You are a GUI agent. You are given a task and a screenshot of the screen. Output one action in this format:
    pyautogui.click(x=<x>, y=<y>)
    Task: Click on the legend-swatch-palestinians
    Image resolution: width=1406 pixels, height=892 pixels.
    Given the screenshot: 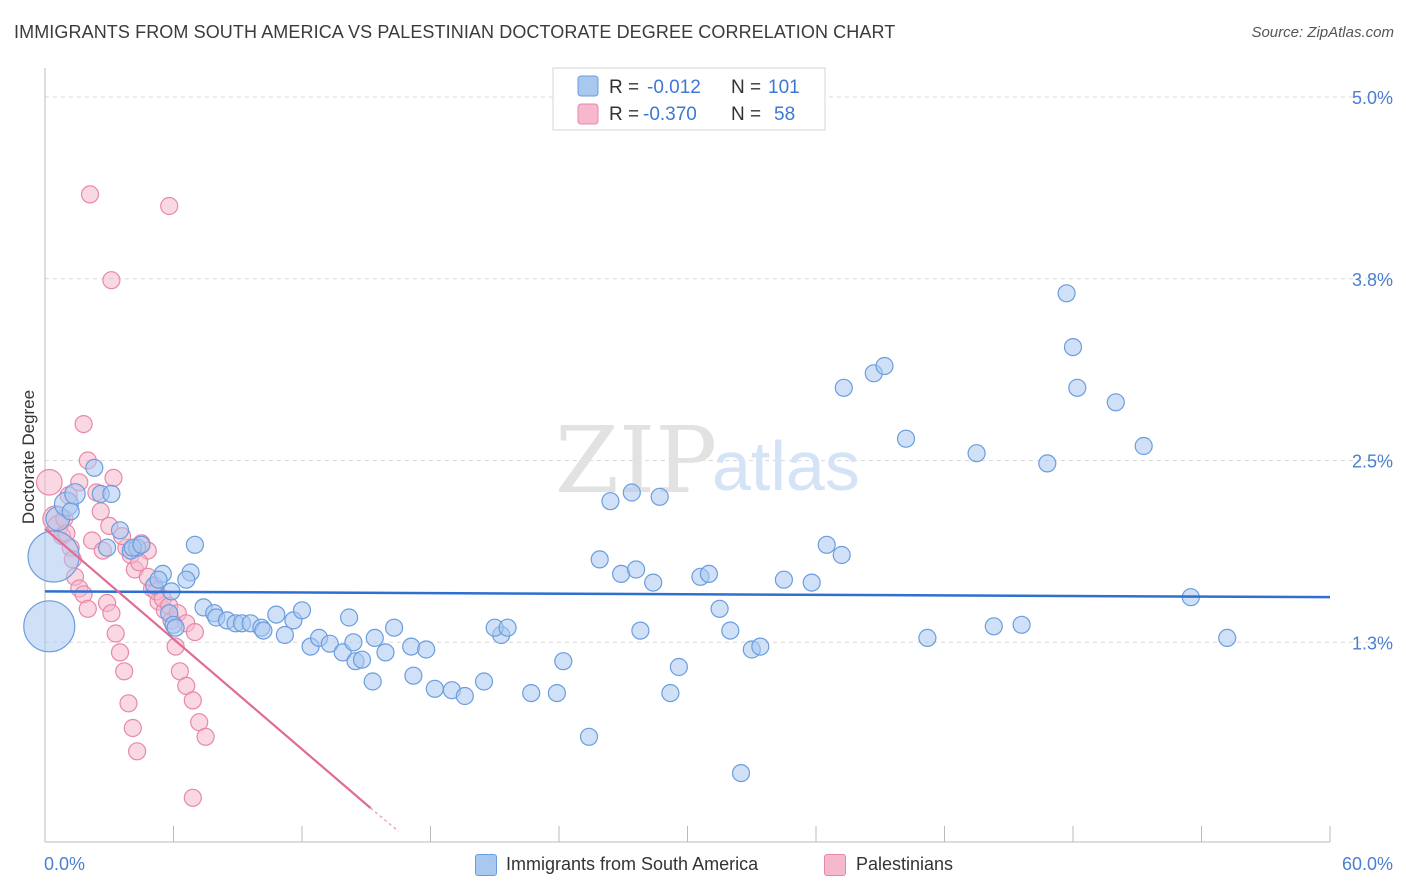 What is the action you would take?
    pyautogui.click(x=835, y=865)
    